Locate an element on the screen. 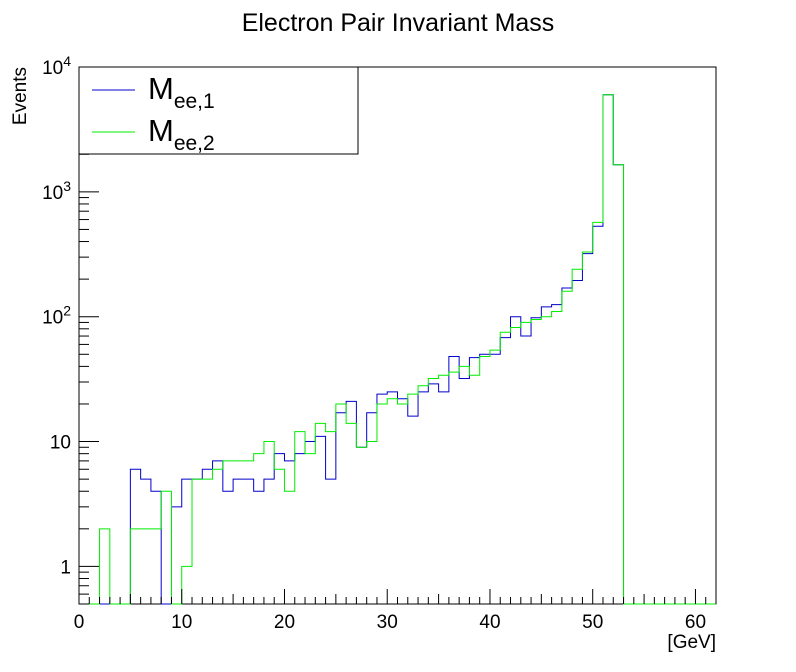 This screenshot has height=672, width=796. y-tick-label: 10 is located at coordinates (60, 443).